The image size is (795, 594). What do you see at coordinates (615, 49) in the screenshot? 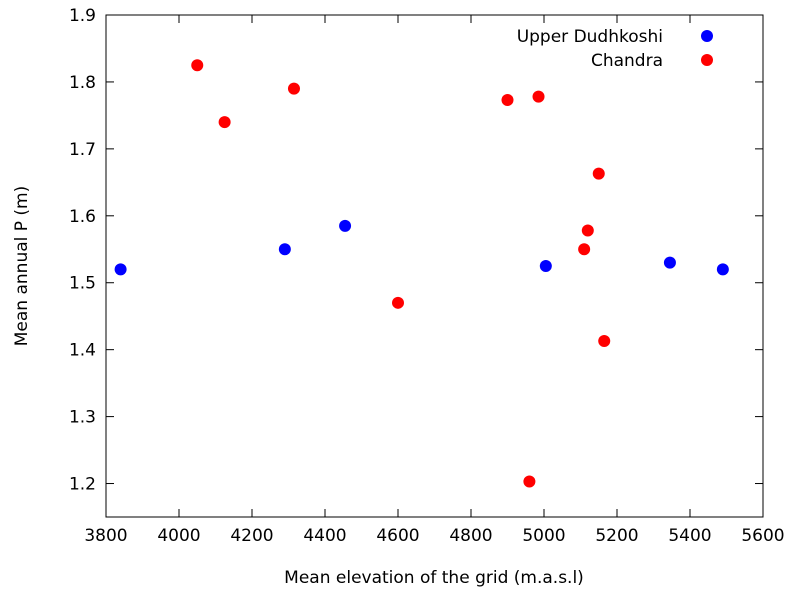
I see `legend: Upper Dudhkoshi Chandra` at bounding box center [615, 49].